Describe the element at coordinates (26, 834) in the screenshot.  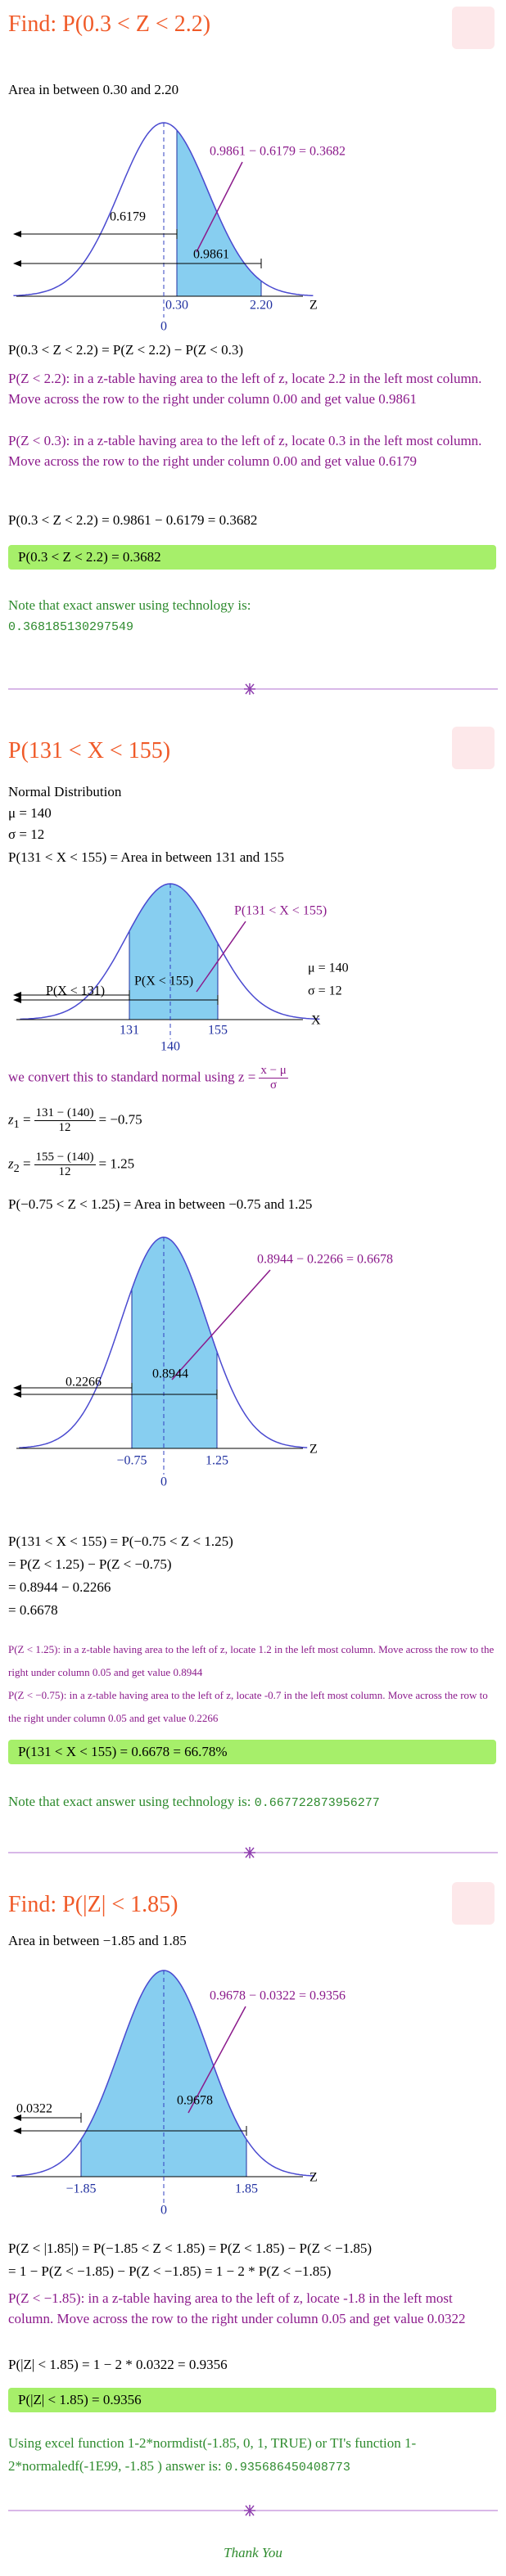
I see `text: σ = 12` at that location.